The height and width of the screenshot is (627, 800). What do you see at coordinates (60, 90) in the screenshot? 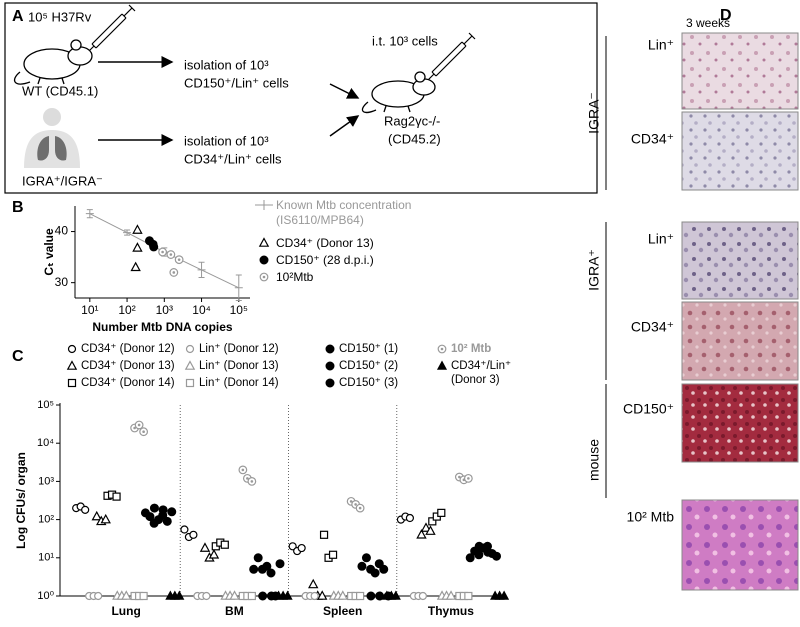
I see `donor-mouse: WT (CD45.1)` at bounding box center [60, 90].